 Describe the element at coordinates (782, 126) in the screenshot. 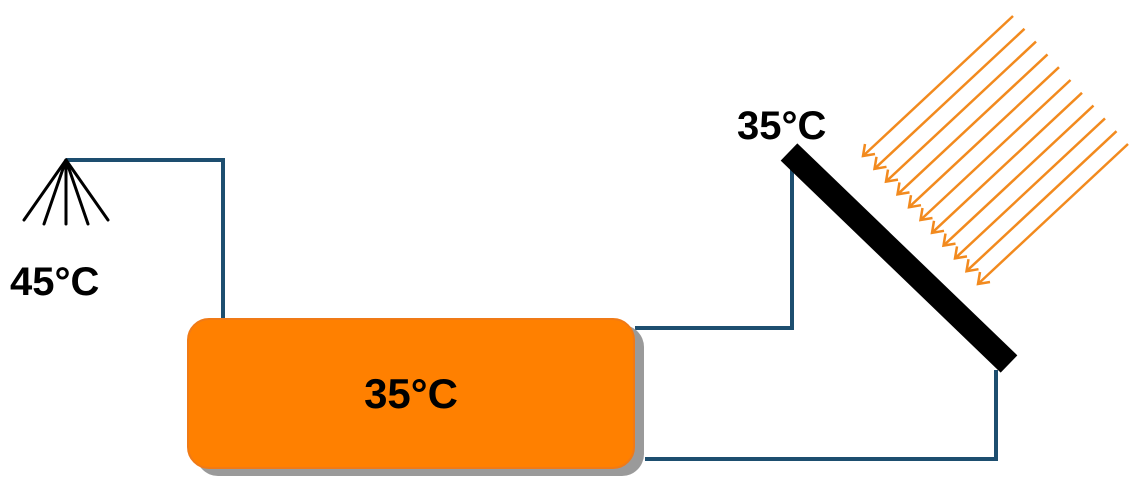

I see `collector-temperature: 35°C` at that location.